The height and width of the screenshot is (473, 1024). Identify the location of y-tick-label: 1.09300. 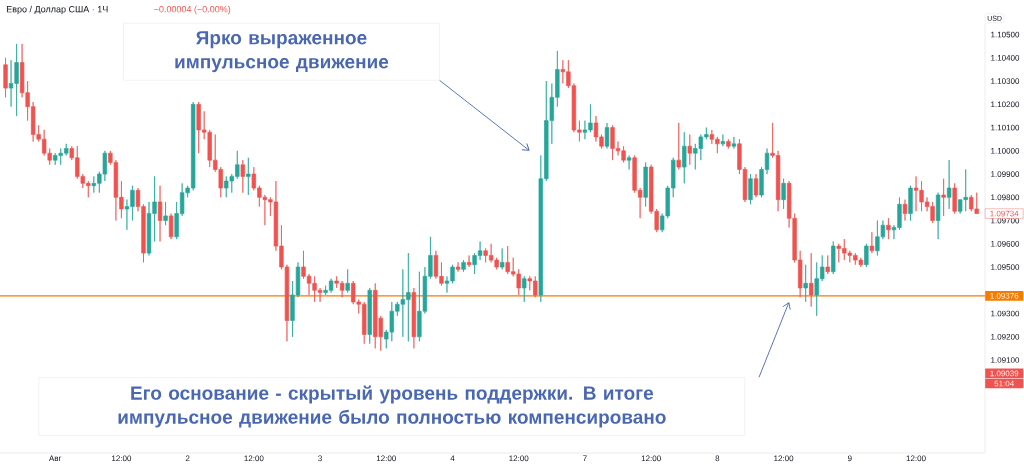
(1005, 313).